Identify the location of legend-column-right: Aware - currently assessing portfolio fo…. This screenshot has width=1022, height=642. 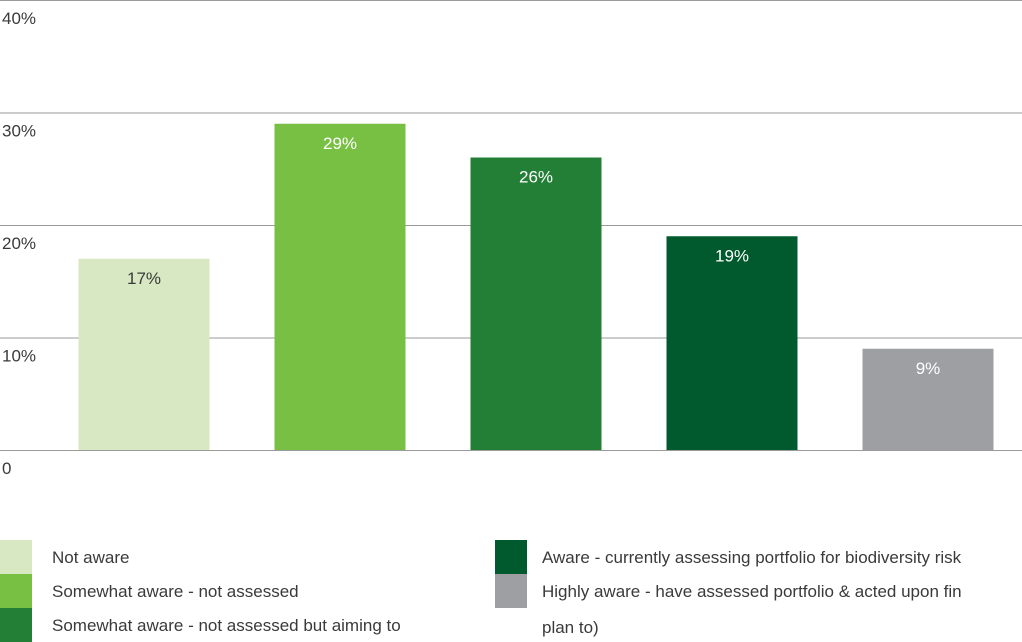
(758, 588).